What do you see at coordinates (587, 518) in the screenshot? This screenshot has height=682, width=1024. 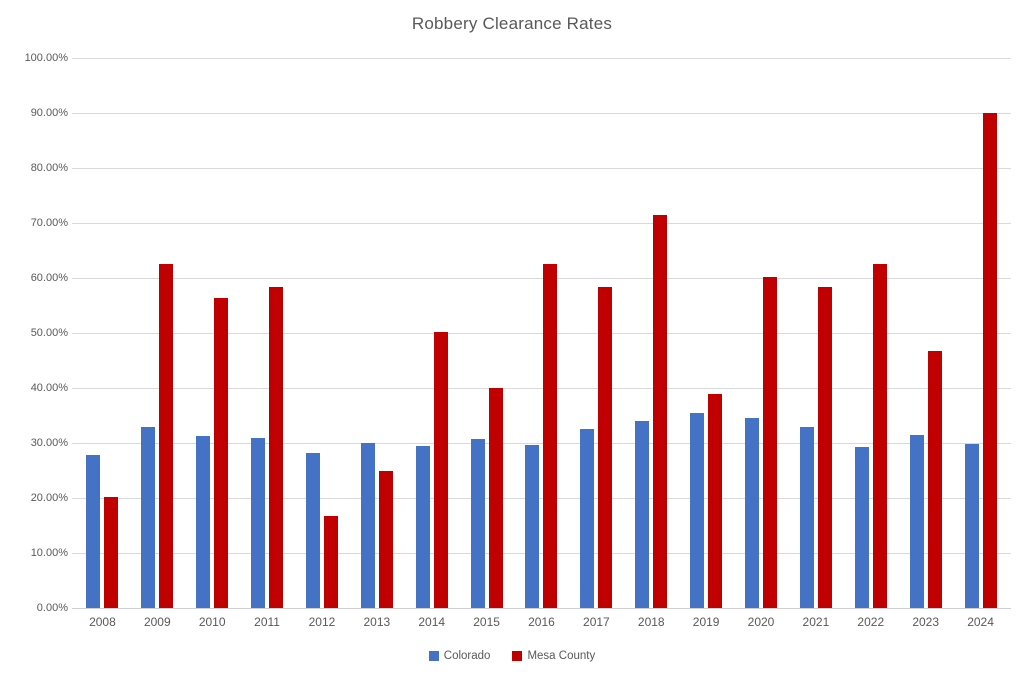 I see `bar-colorado-2017` at bounding box center [587, 518].